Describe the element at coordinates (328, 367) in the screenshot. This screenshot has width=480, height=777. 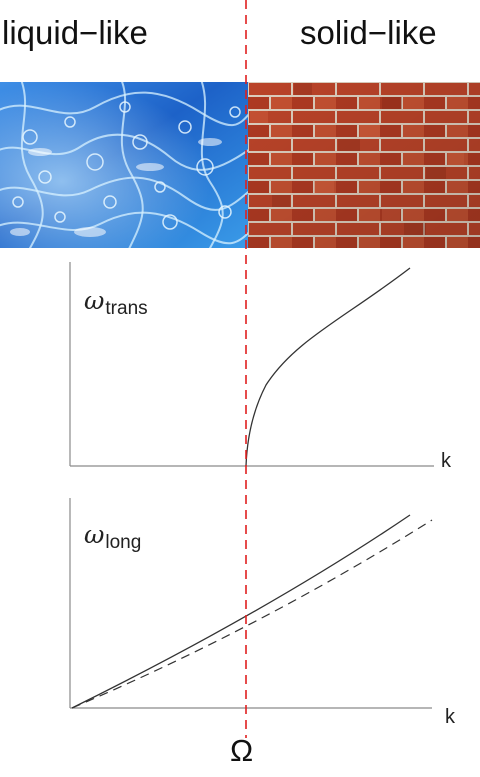
I see `trans-dispersion-curve` at that location.